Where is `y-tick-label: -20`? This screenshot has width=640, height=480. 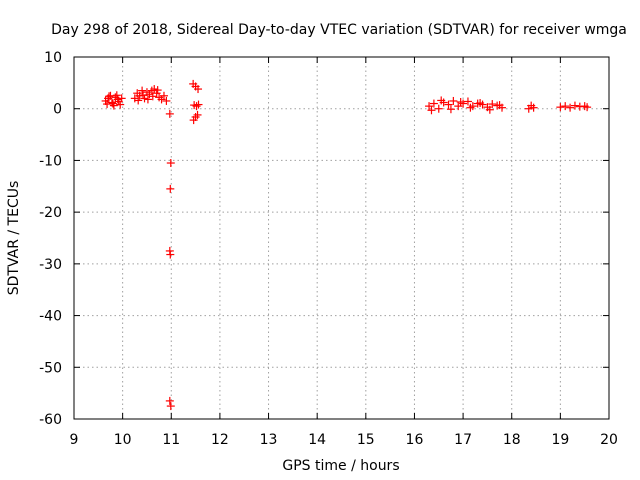 y-tick-label: -20 is located at coordinates (50, 213).